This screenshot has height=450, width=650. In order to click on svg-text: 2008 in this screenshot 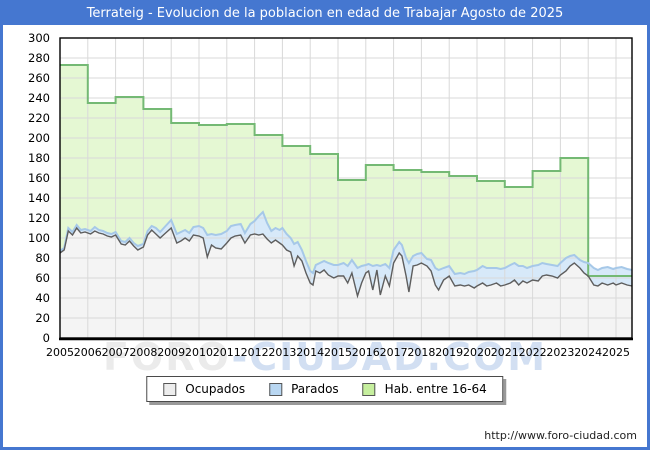, I will do `click(143, 352)`.